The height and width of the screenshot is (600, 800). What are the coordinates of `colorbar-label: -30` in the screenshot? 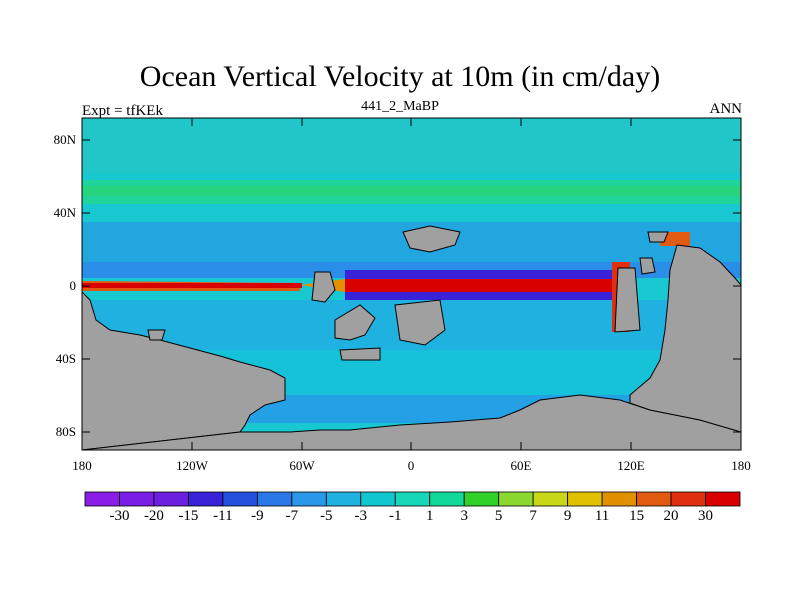 It's located at (119, 516).